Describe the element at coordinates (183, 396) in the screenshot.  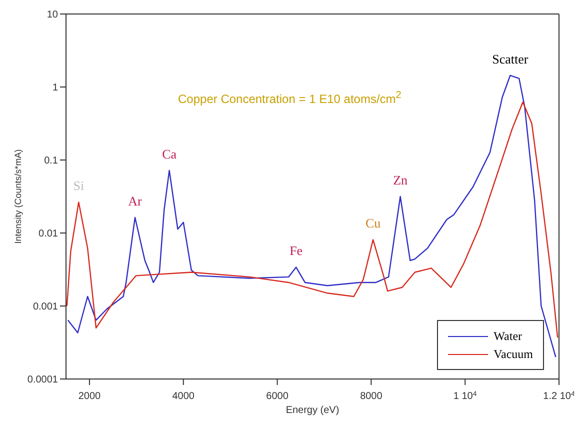
I see `x-tick-label: 4000` at that location.